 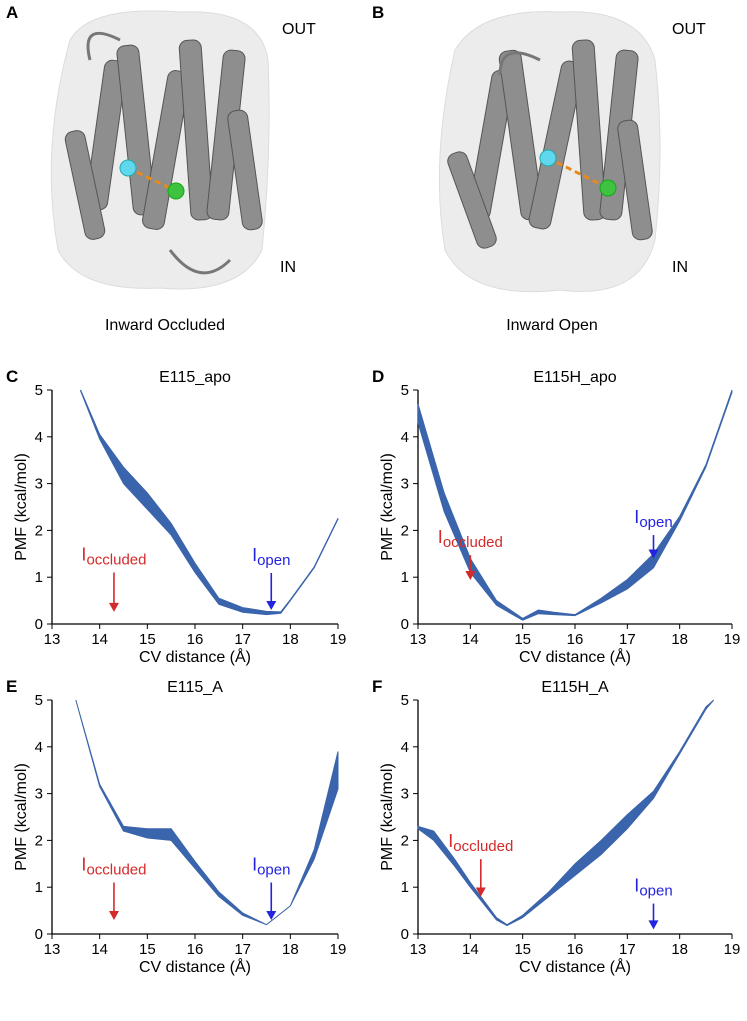 What do you see at coordinates (378, 12) in the screenshot?
I see `panel-letter: B` at bounding box center [378, 12].